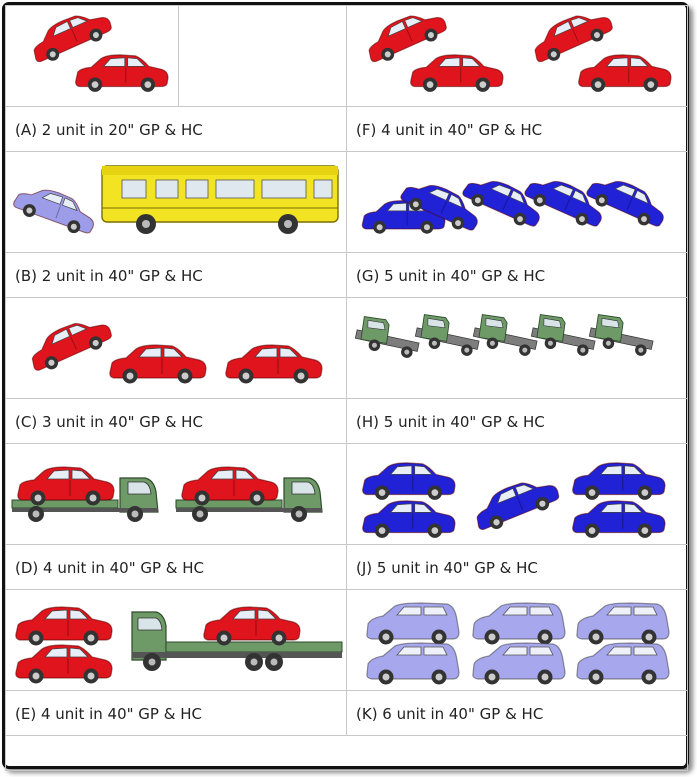 This screenshot has width=697, height=777. What do you see at coordinates (517, 202) in the screenshot?
I see `option-g-image` at bounding box center [517, 202].